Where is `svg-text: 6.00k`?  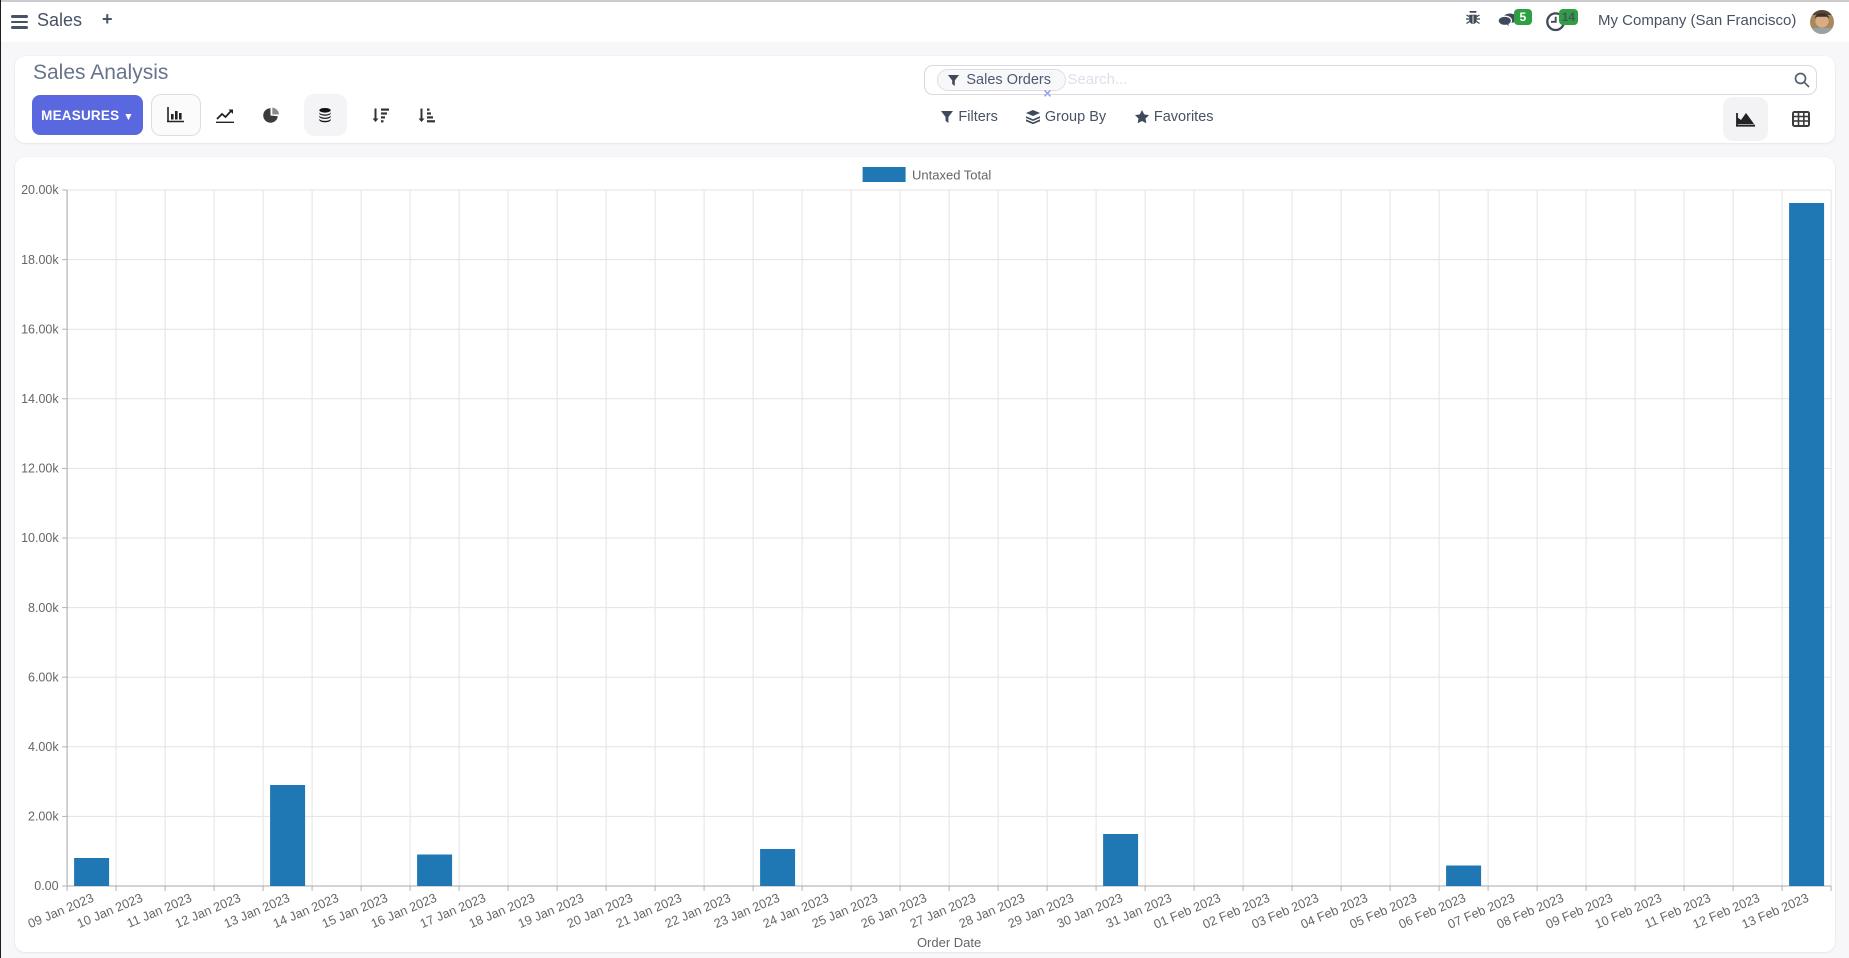
svg-text: 6.00k is located at coordinates (43, 677).